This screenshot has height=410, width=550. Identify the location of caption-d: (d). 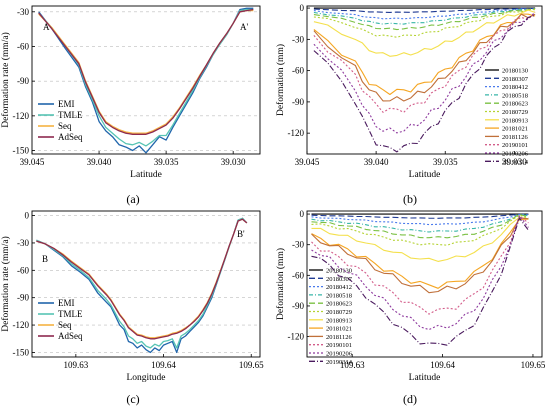
(410, 399).